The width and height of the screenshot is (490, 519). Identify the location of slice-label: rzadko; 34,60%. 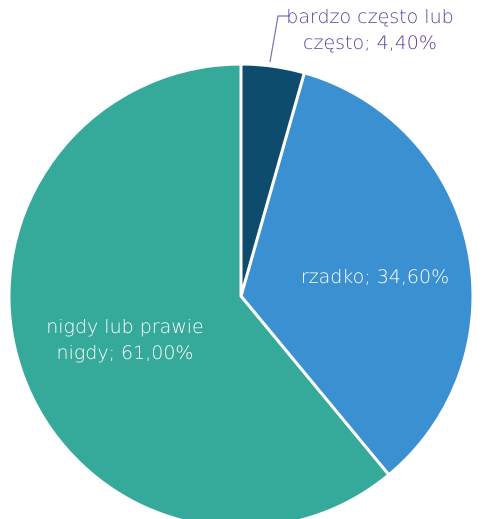
(375, 277).